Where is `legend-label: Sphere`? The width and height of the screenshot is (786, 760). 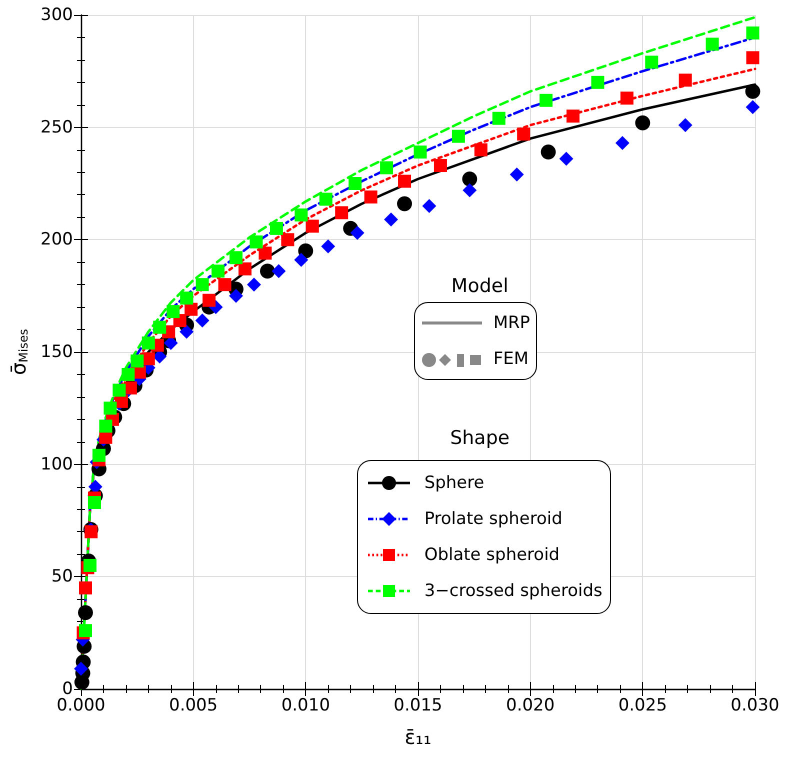 legend-label: Sphere is located at coordinates (454, 482).